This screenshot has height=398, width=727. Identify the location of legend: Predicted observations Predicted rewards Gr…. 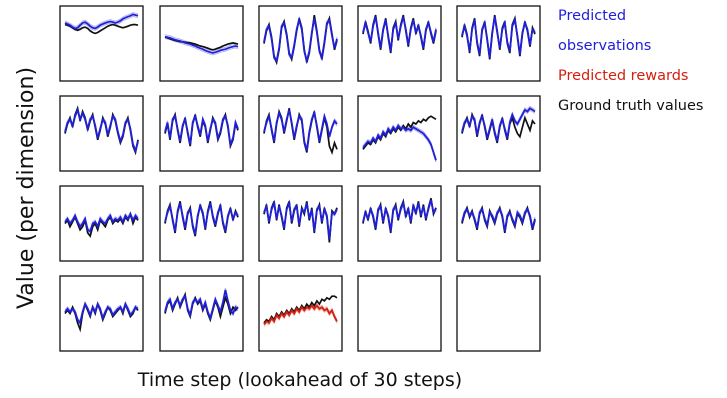
(630, 61).